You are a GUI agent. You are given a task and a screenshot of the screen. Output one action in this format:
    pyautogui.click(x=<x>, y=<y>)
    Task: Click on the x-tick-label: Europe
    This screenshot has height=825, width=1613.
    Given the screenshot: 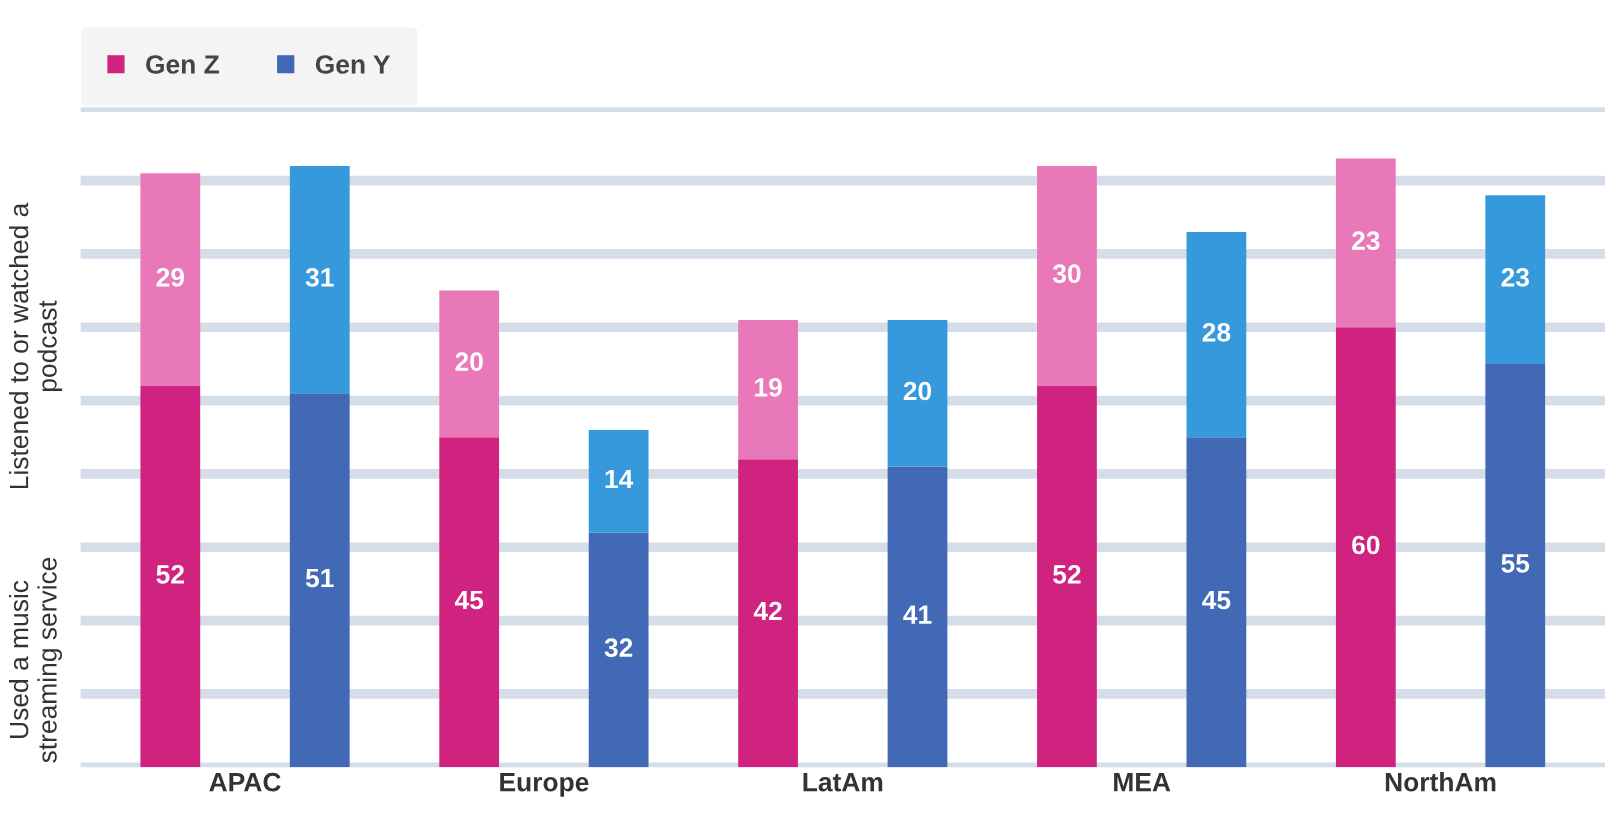 What is the action you would take?
    pyautogui.click(x=544, y=785)
    